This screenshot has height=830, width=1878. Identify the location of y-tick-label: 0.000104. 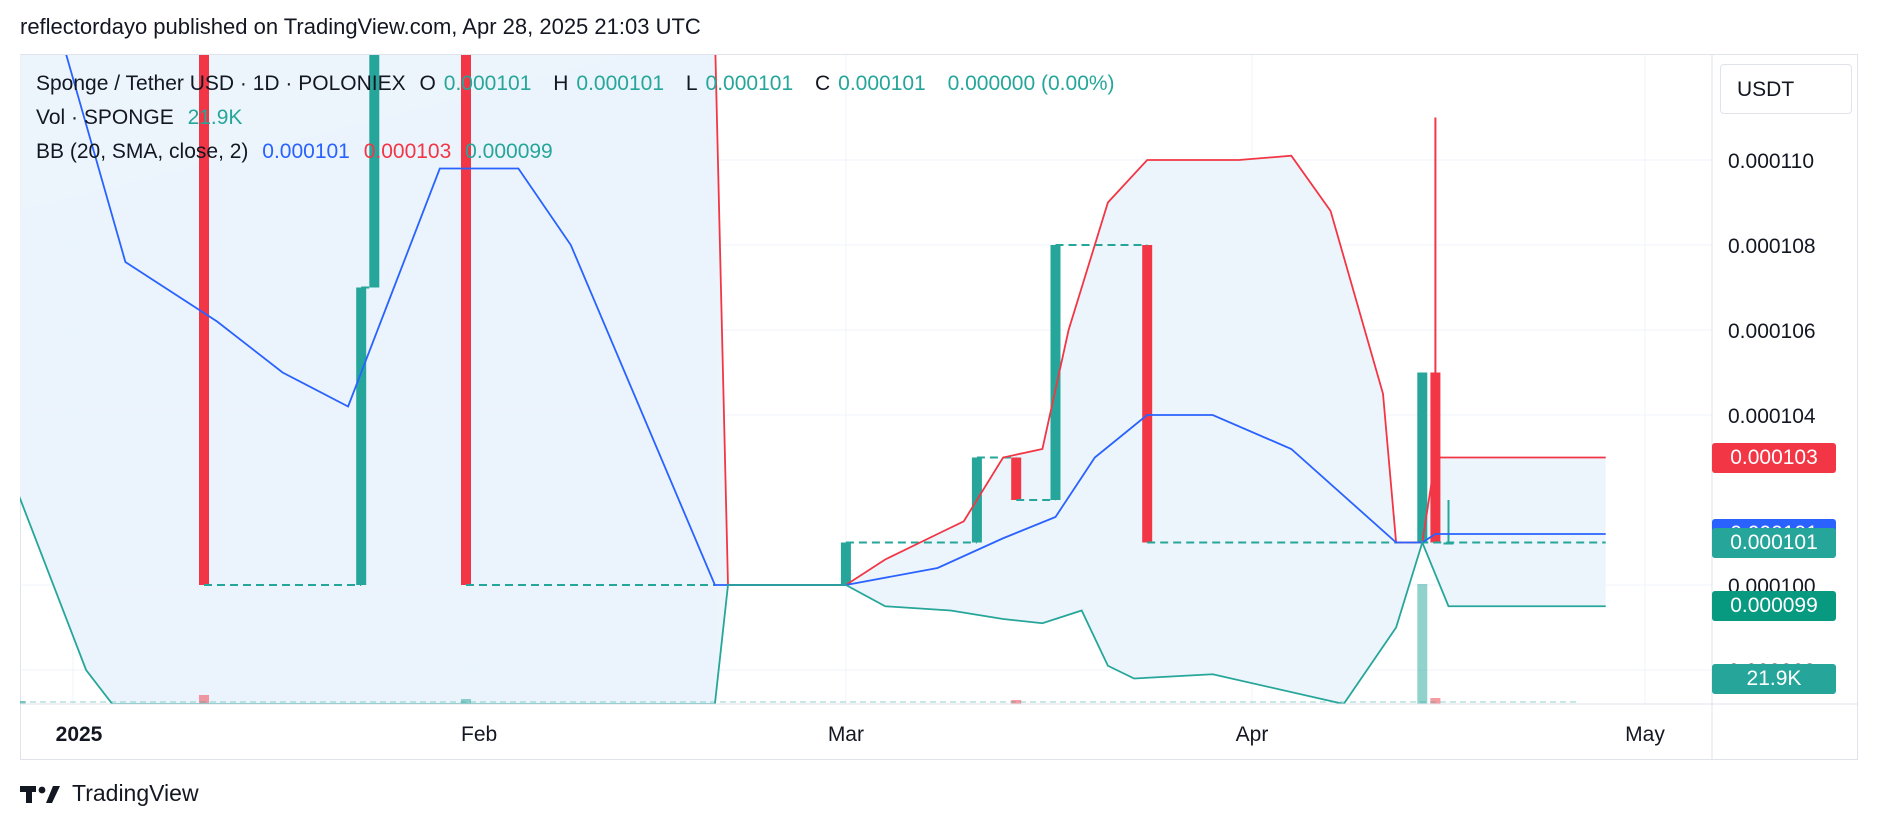
(1772, 416).